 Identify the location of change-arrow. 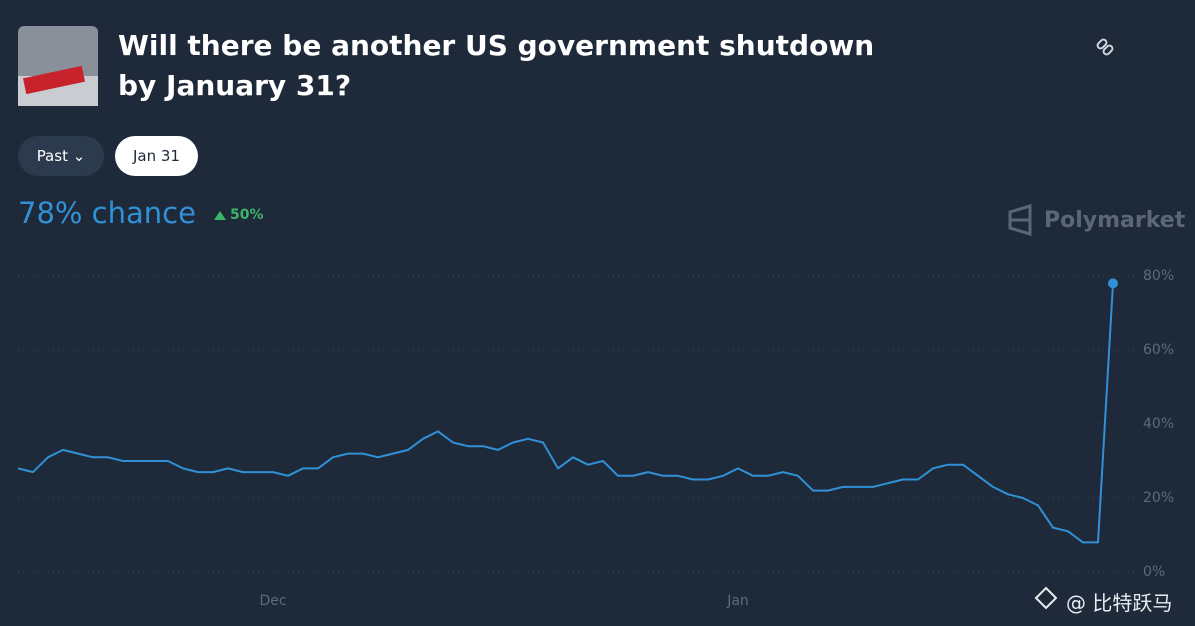
(220, 215).